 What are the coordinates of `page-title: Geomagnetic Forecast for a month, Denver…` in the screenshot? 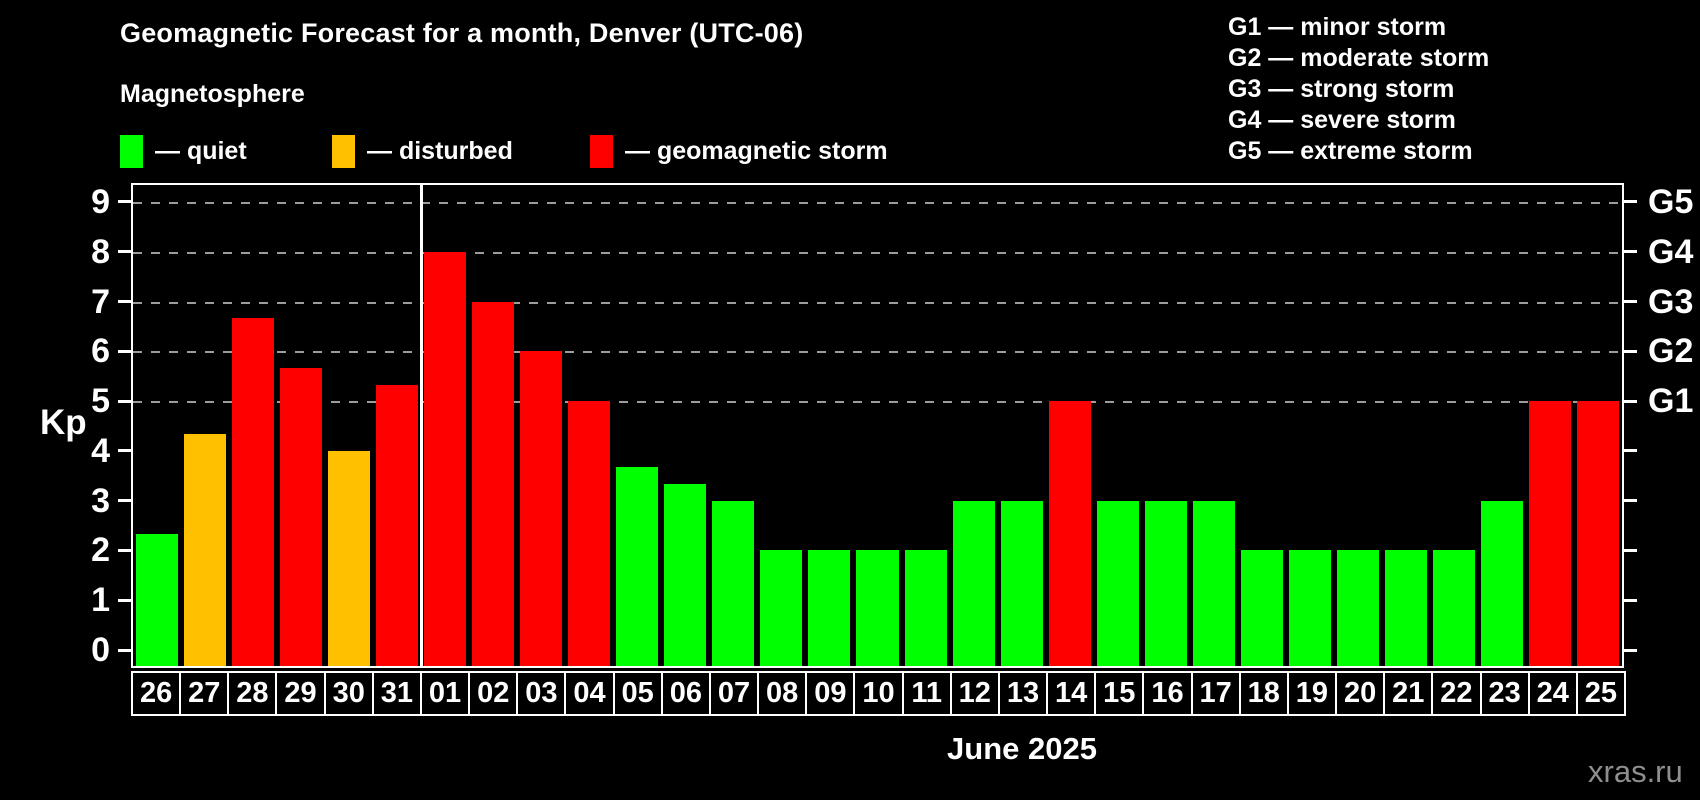 It's located at (462, 33).